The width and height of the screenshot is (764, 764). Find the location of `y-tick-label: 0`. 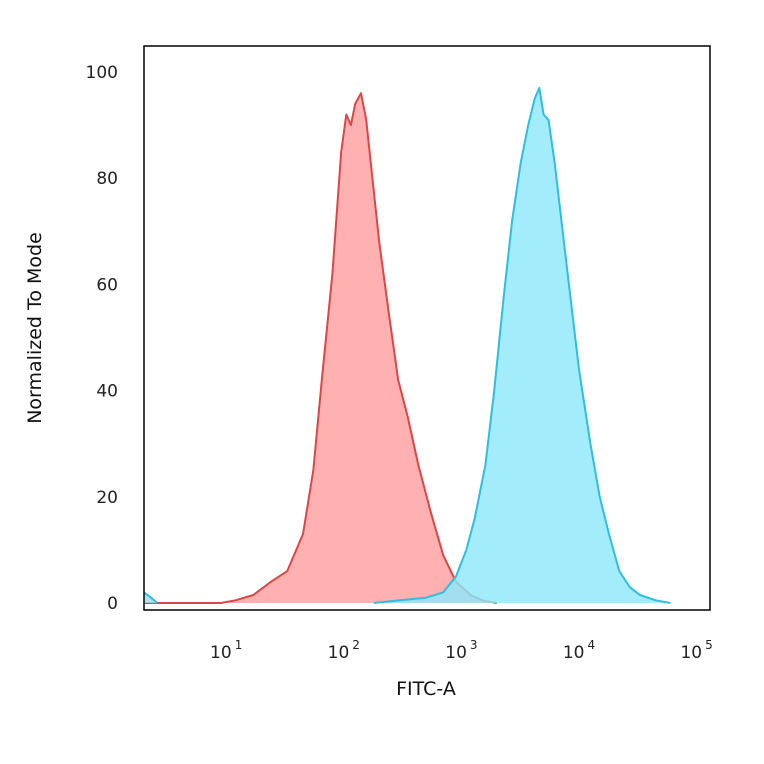

y-tick-label: 0 is located at coordinates (112, 604).